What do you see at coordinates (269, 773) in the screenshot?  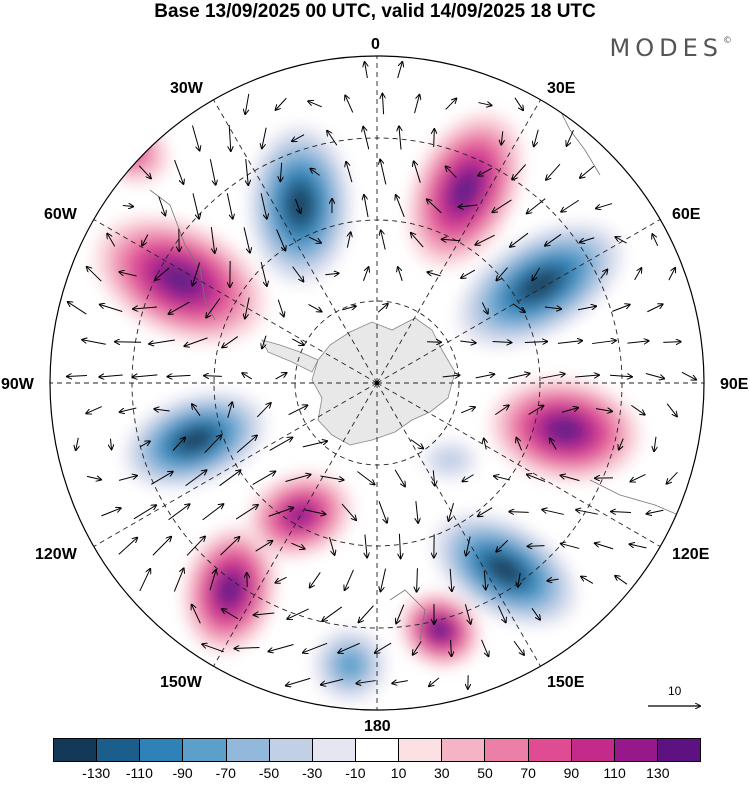 I see `colorbar-tick-label: -50` at bounding box center [269, 773].